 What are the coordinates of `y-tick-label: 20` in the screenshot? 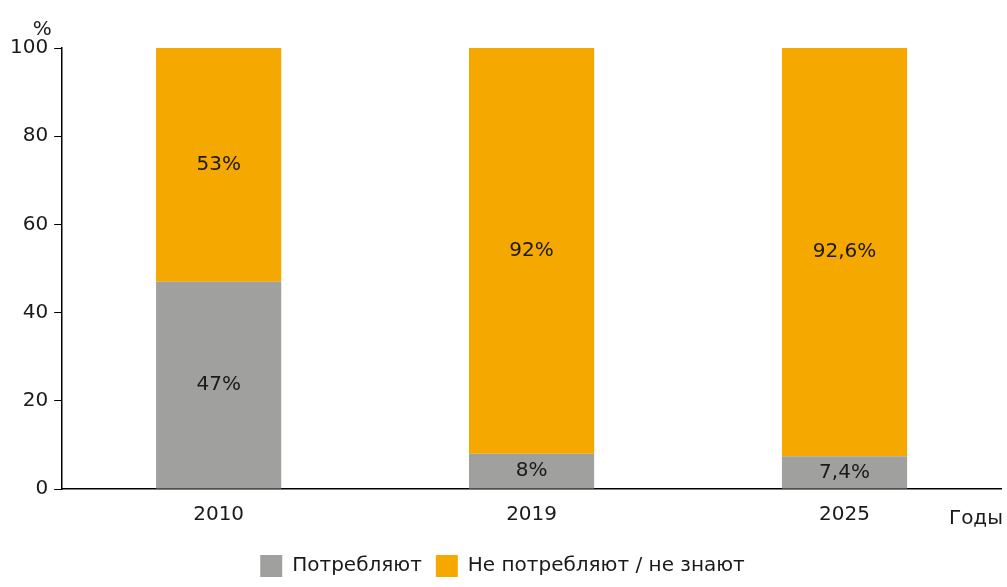 It's located at (35, 399).